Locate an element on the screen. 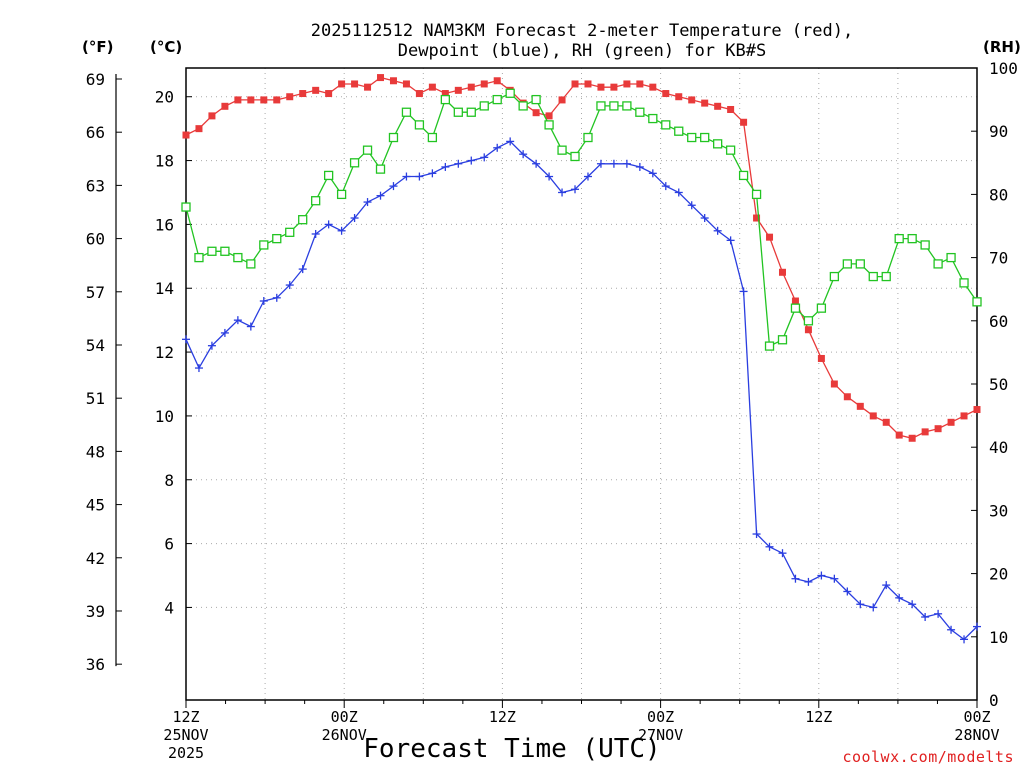  source-credit: coolwx.com/modelts is located at coordinates (928, 757).